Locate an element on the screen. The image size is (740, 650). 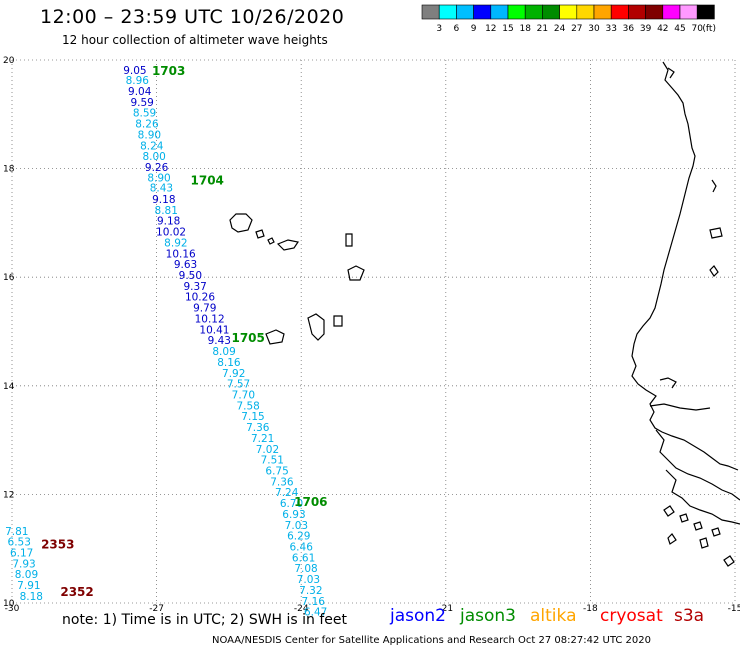
map-title: 12:00 – 23:59 UTC 10/26/2020 is located at coordinates (192, 17).